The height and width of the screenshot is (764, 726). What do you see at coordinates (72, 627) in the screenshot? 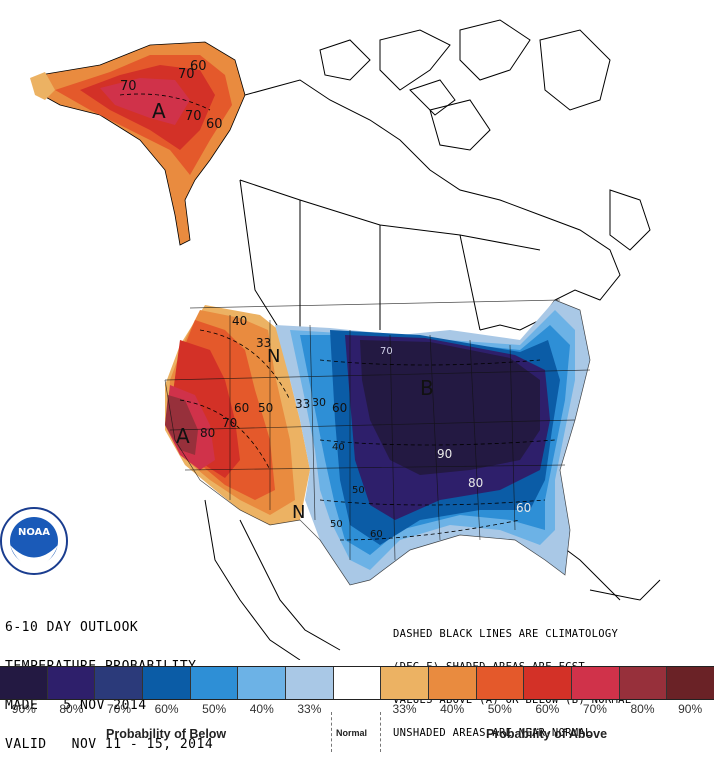
I see `outlook-title: 6-10 DAY OUTLOOK` at bounding box center [72, 627].